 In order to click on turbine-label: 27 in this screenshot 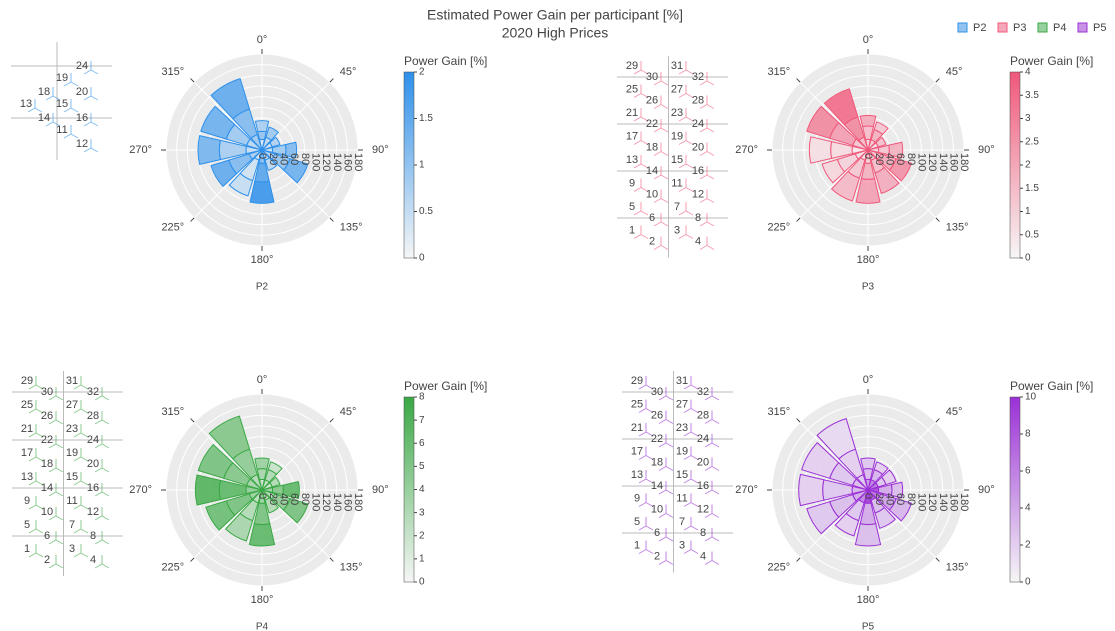, I will do `click(72, 405)`.